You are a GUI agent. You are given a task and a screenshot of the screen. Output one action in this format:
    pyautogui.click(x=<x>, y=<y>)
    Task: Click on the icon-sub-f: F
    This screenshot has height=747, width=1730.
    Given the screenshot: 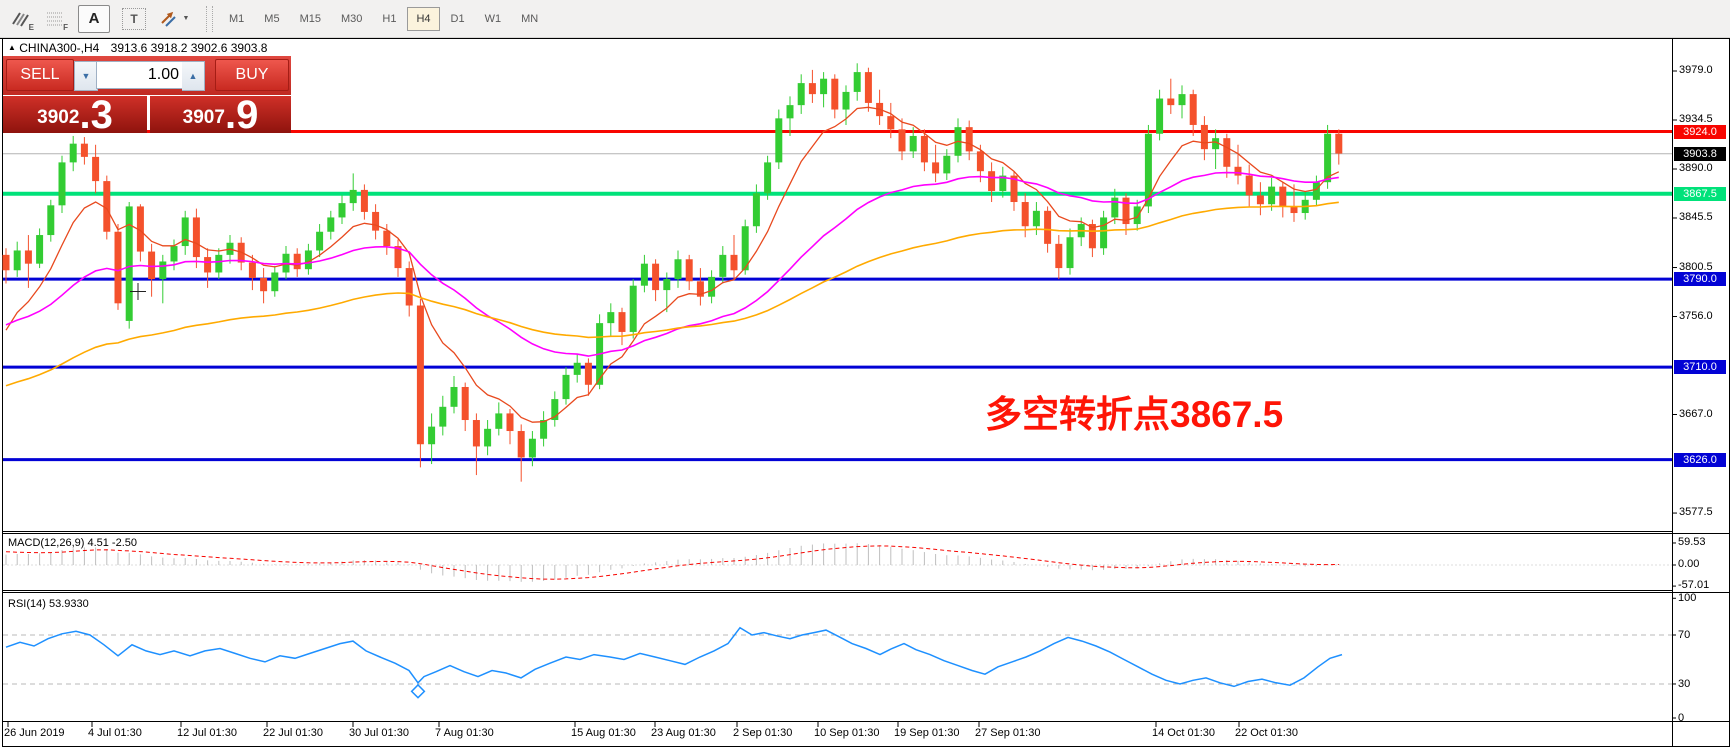 What is the action you would take?
    pyautogui.click(x=65, y=27)
    